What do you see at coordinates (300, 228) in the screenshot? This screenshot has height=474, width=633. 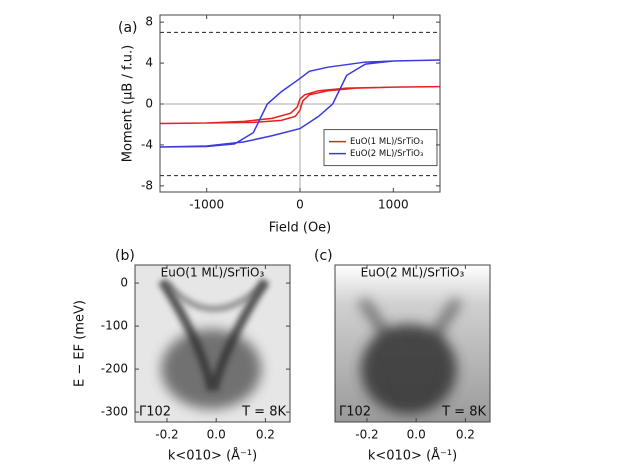 I see `x-axis-label: Field (Oe)` at bounding box center [300, 228].